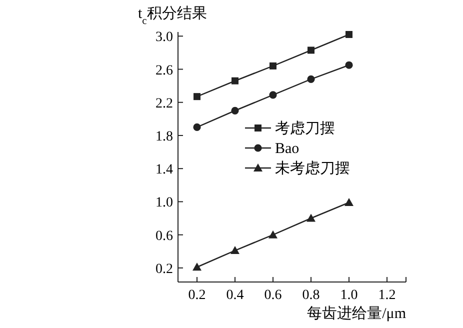  I want to click on y-tick-label: 1.4, so click(164, 170).